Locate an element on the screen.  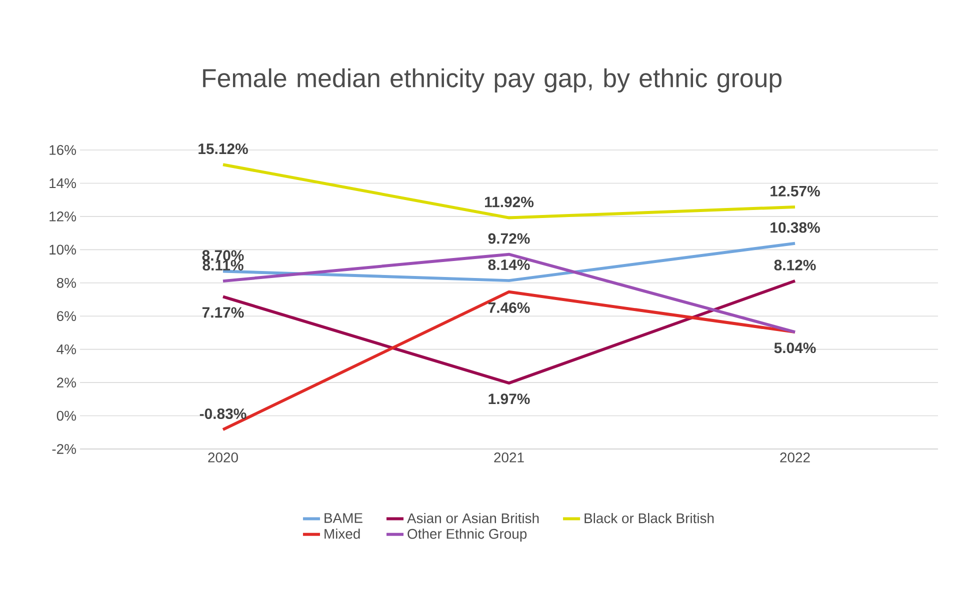
data-label: 7.17% is located at coordinates (223, 312).